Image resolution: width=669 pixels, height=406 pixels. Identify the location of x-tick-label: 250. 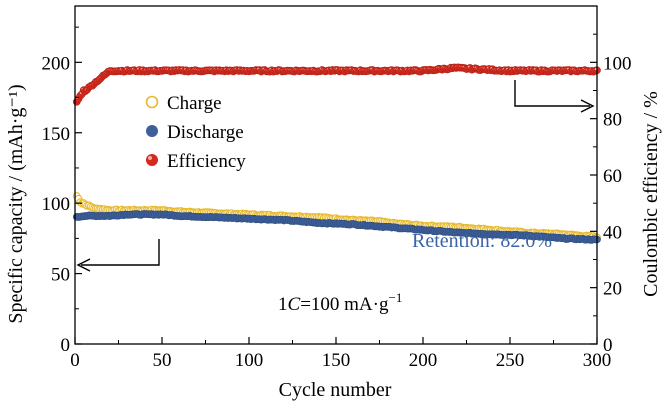
(510, 360).